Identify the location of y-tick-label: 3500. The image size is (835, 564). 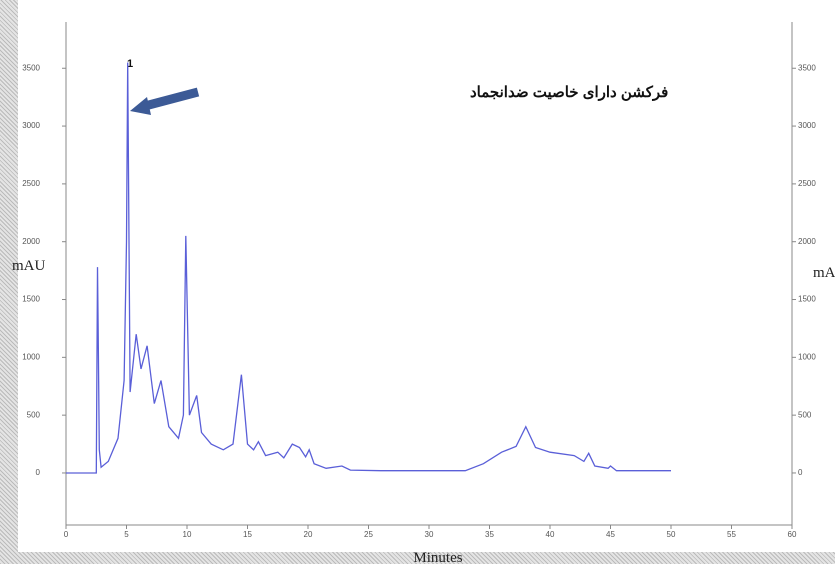
(31, 67).